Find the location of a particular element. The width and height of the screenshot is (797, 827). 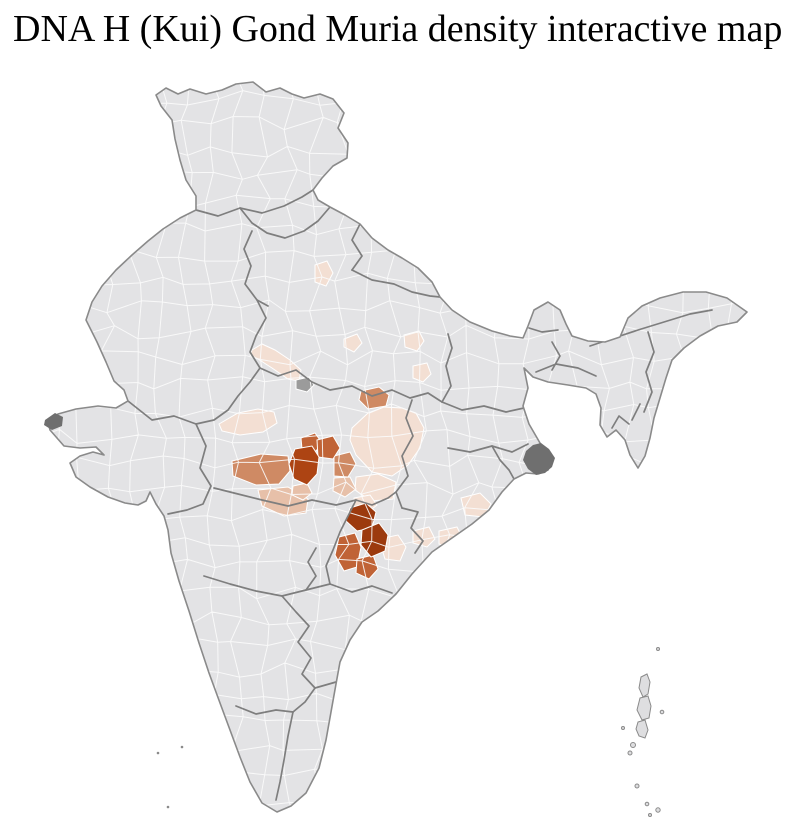

density-districts-layer is located at coordinates (355, 420).